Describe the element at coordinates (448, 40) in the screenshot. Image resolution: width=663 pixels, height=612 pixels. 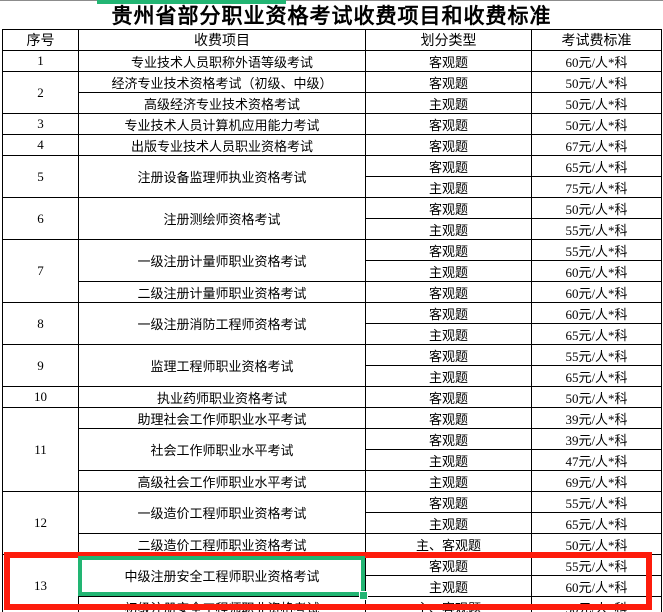
I see `header-type: 划分类型` at that location.